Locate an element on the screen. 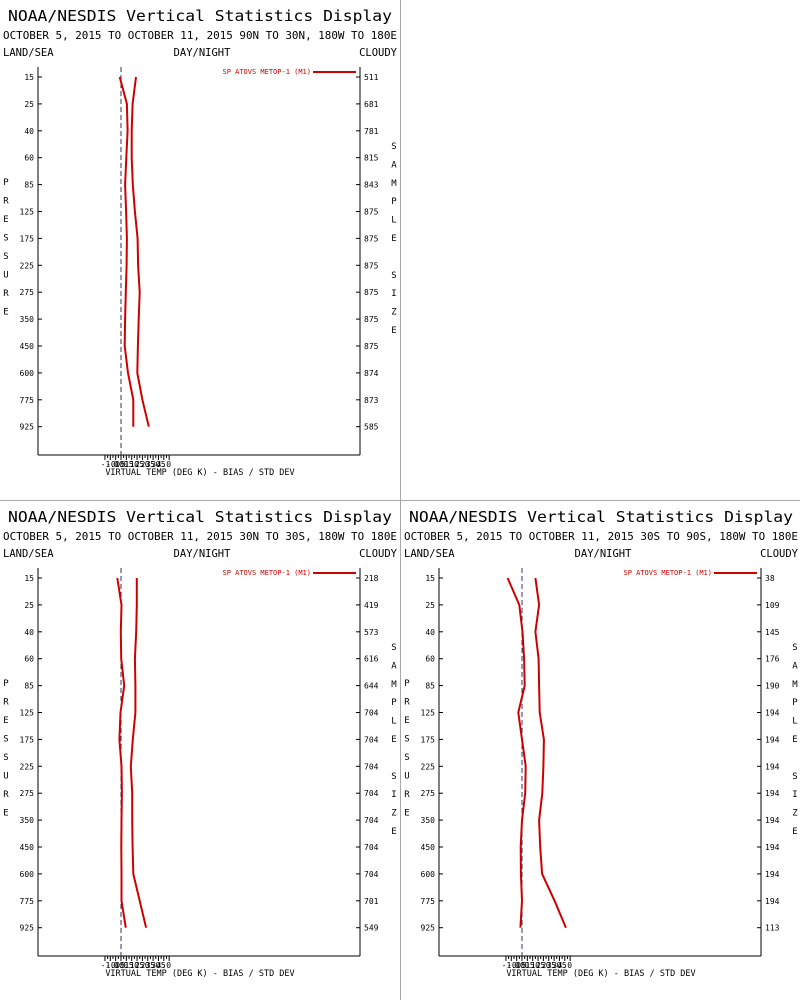 This screenshot has width=800, height=1001. sample-size-label: 701 is located at coordinates (371, 901).